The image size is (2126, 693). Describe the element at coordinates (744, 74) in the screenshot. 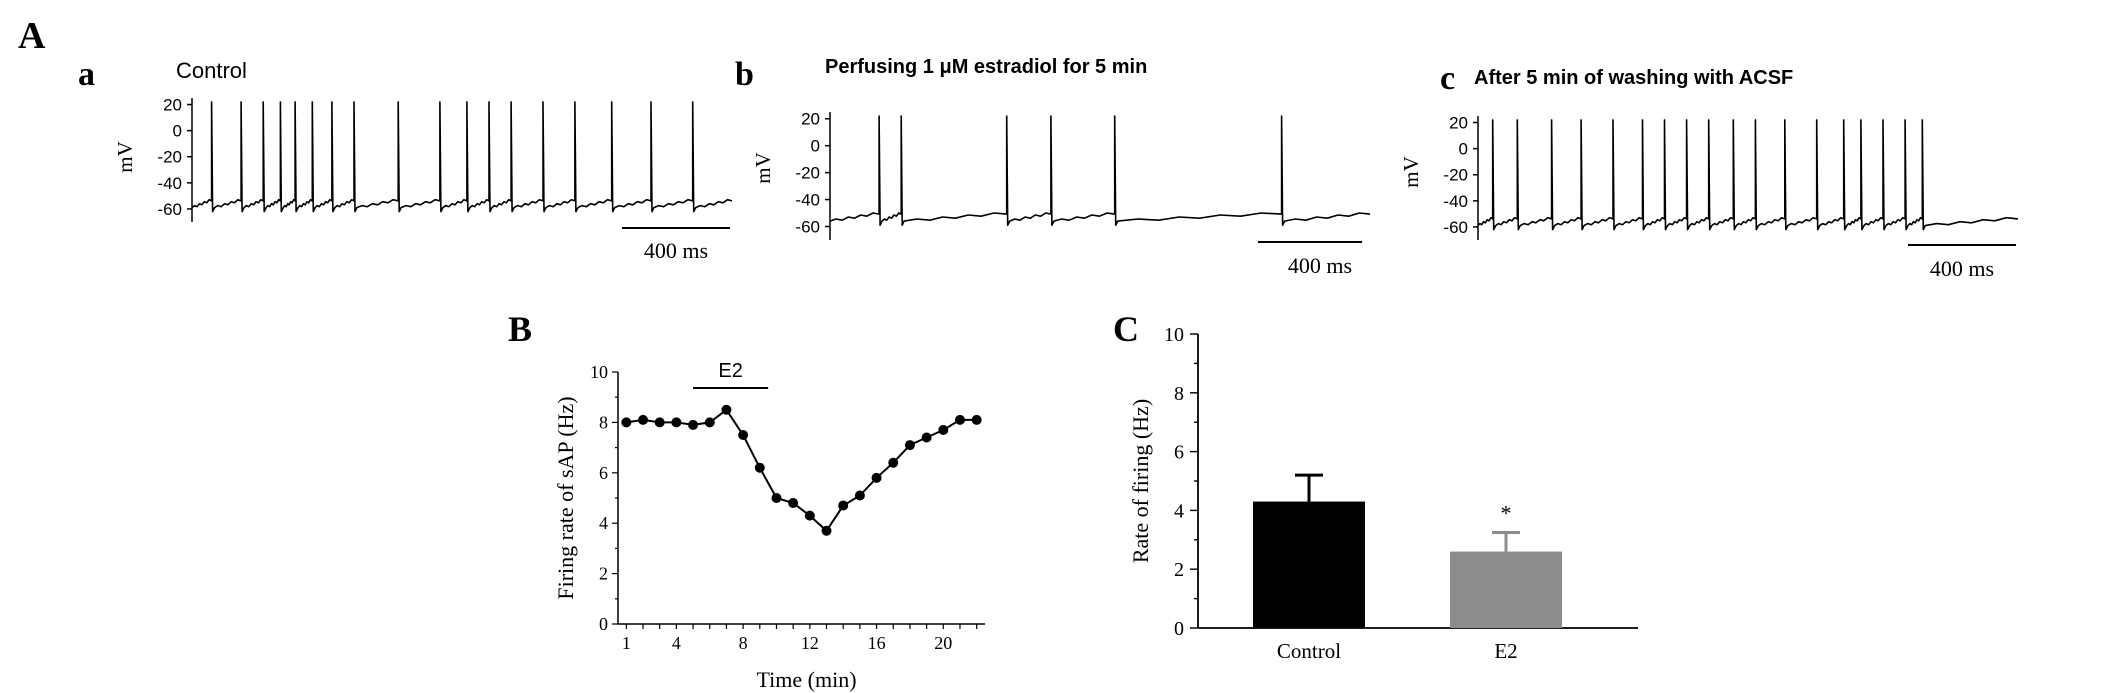

I see `panel-letter-b: b` at that location.